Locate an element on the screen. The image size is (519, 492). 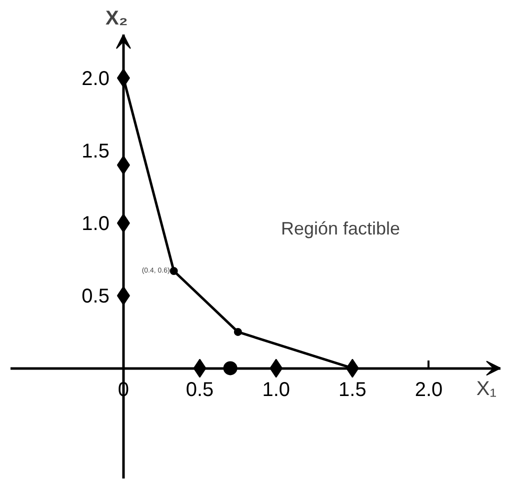
x-tick-label: 1.0 is located at coordinates (276, 390).